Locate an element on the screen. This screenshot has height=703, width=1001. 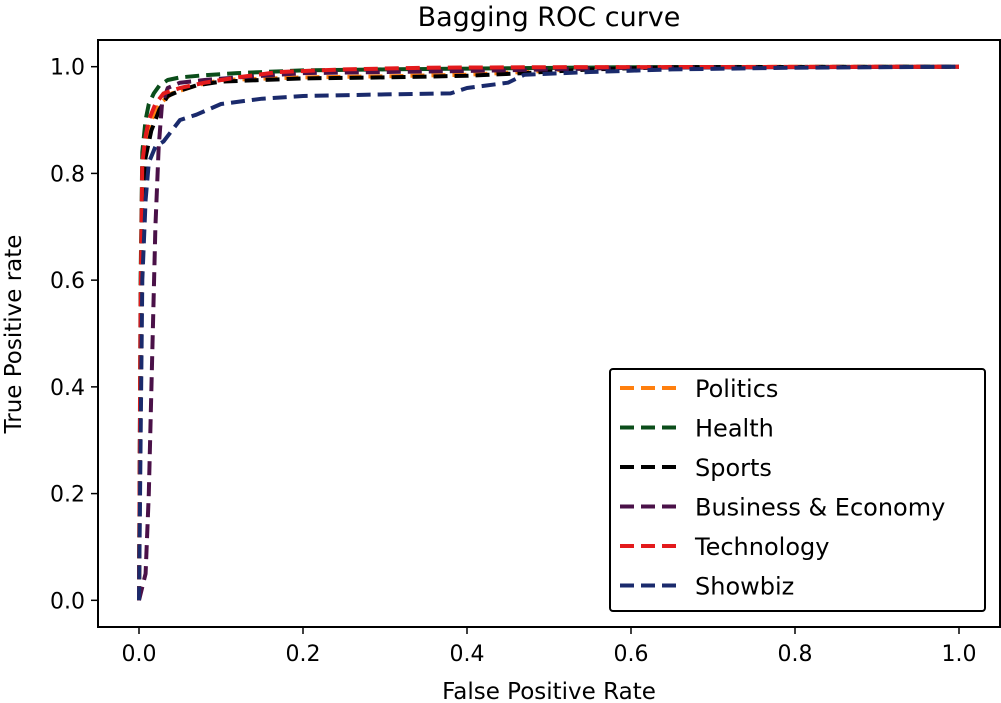
y-axis-ticks: 0.0 0.2 0.4 0.6 0.8 1.0 is located at coordinates (74, 335).